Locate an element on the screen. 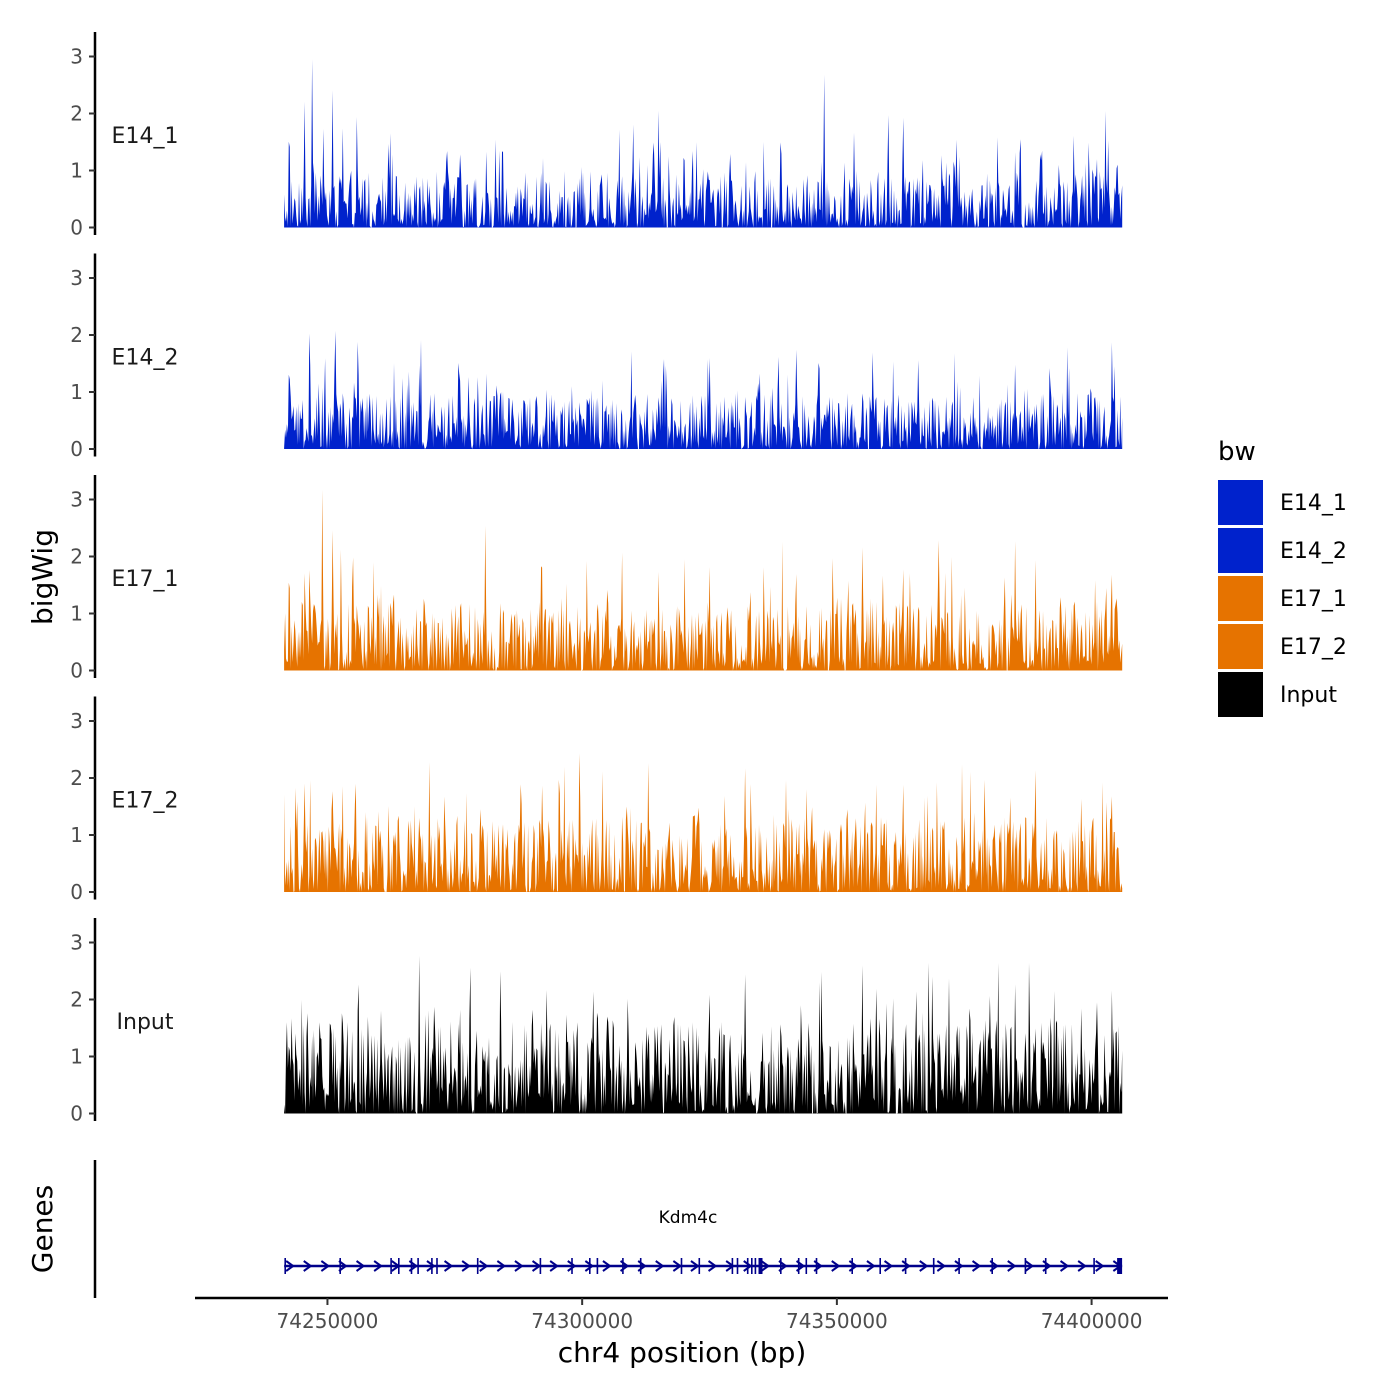 The image size is (1400, 1400). track-label: Input is located at coordinates (145, 1022).